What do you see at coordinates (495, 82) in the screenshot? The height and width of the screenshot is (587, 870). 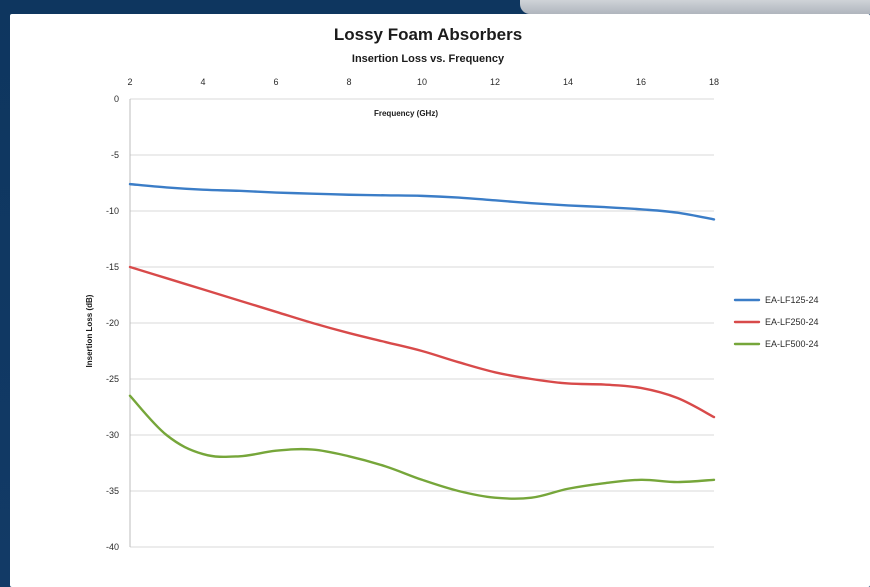 I see `x-tick-label-12: 12` at bounding box center [495, 82].